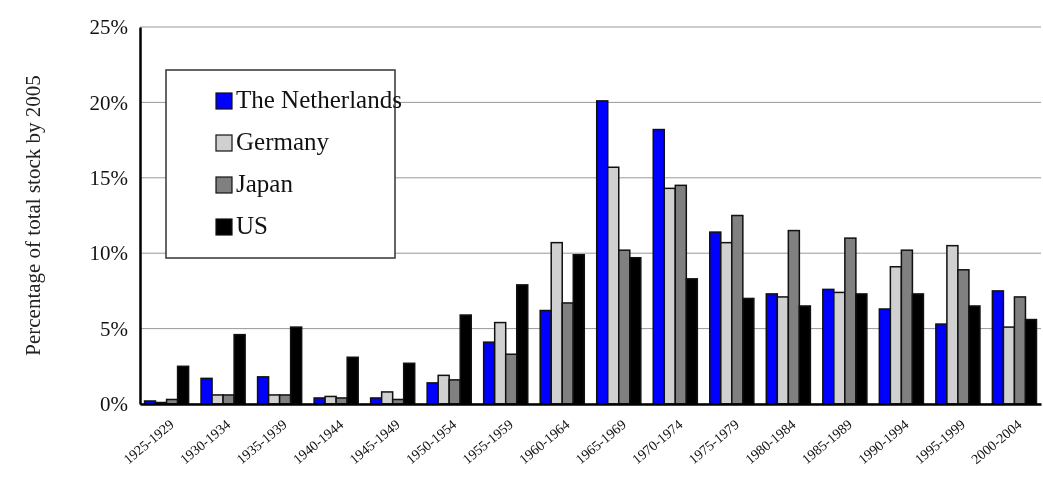 The height and width of the screenshot is (495, 1043). Describe the element at coordinates (252, 225) in the screenshot. I see `legend-label: US` at that location.